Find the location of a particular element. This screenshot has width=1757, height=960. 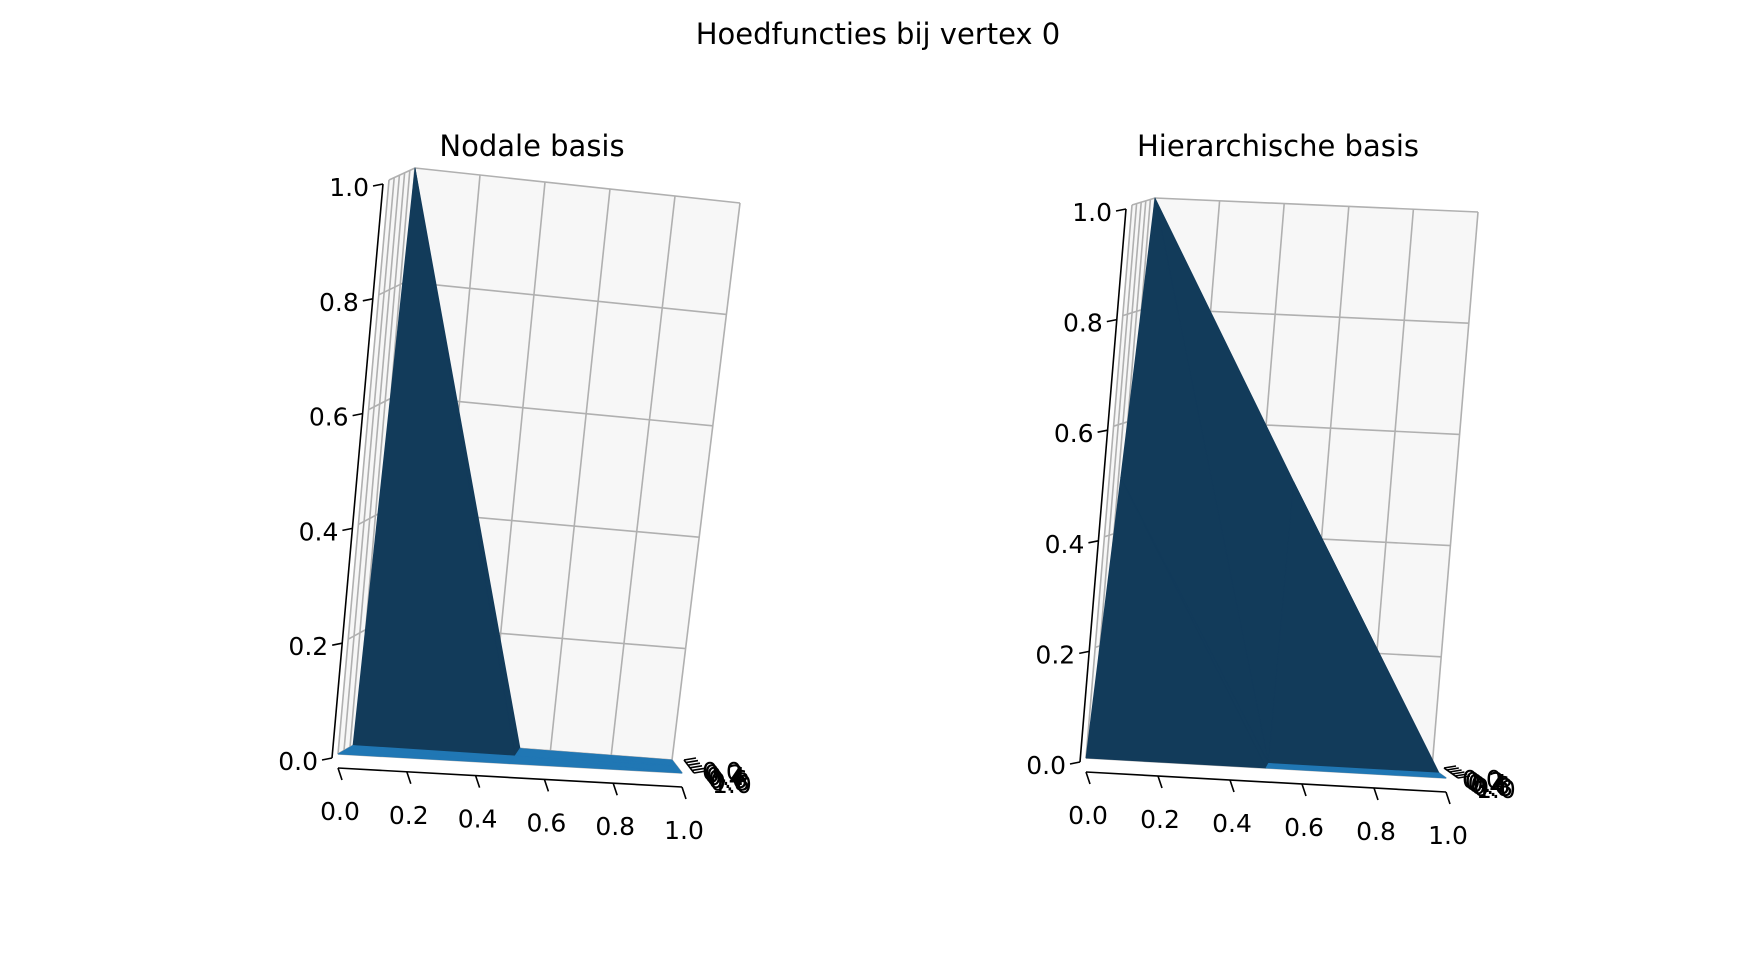

figure-suptitle: Hoedfuncties bij vertex 0 is located at coordinates (878, 34).